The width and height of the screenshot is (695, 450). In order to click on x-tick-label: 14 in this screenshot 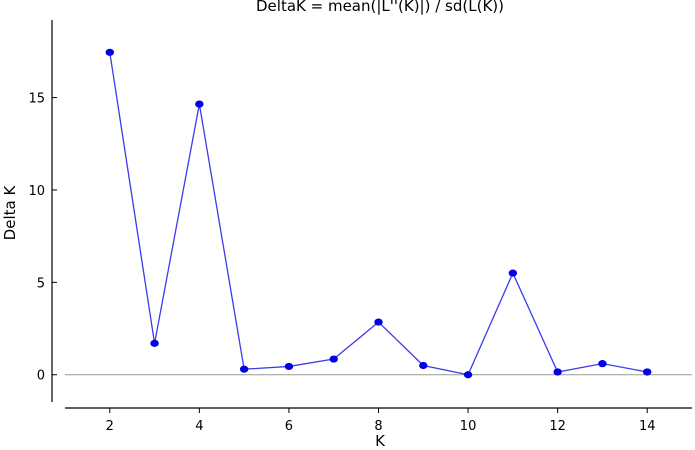, I will do `click(647, 426)`.